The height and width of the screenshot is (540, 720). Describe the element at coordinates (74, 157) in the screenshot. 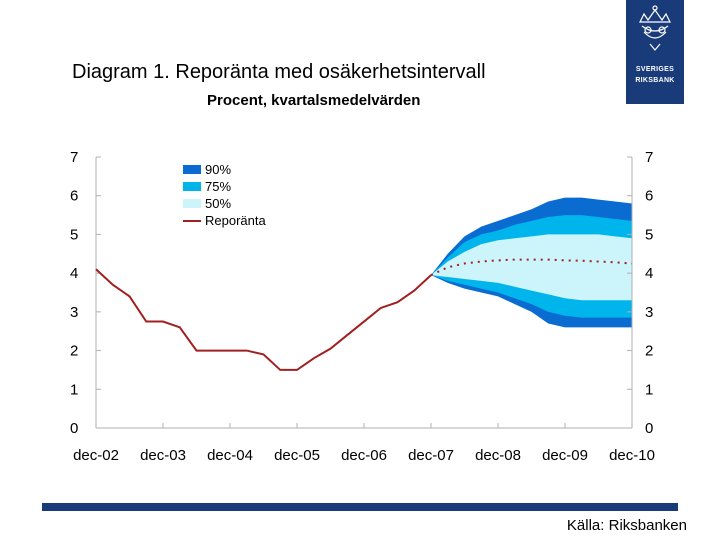

I see `y-tick-label-left: 7` at that location.